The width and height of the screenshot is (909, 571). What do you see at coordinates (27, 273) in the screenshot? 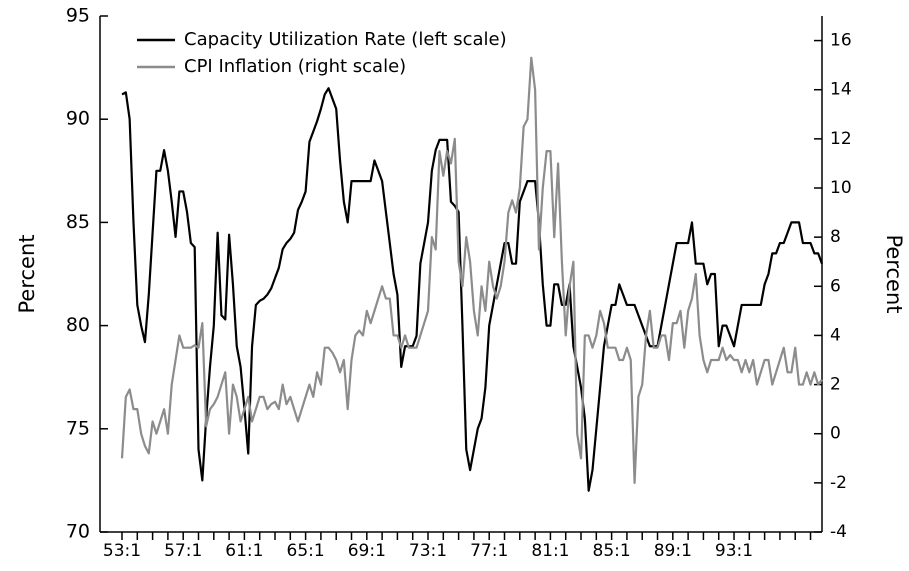
I see `y-axis-label: Percent` at bounding box center [27, 273].